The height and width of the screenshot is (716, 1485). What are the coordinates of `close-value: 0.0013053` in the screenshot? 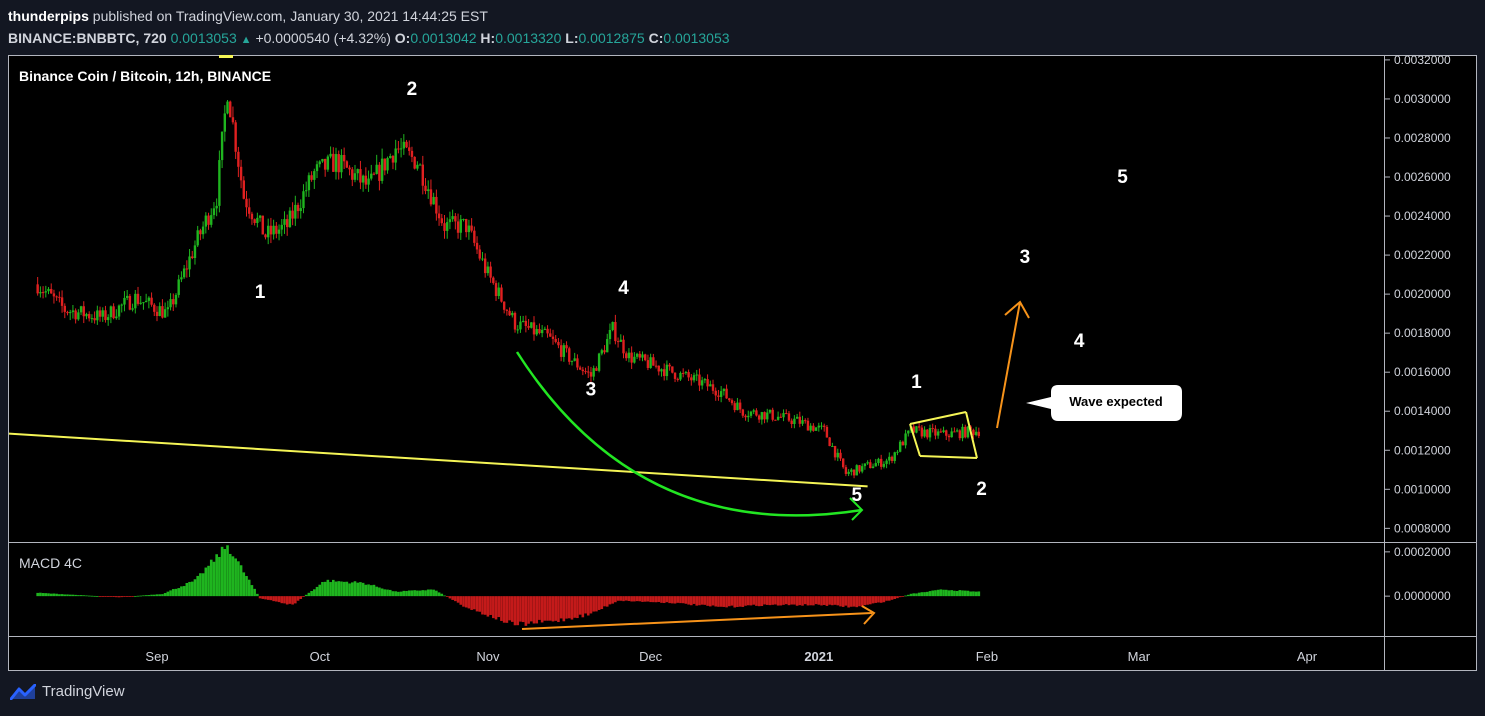 It's located at (696, 38).